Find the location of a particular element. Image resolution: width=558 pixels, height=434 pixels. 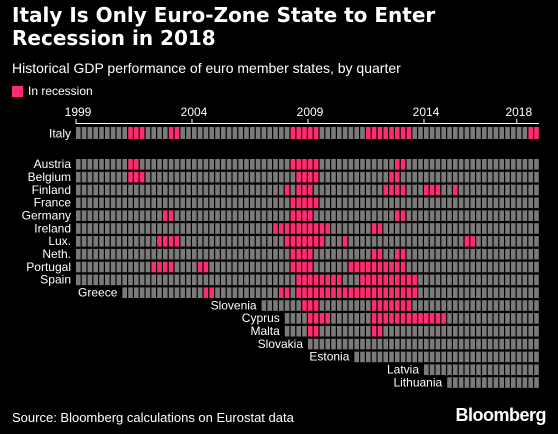

row-malta: Malta is located at coordinates (394, 331).